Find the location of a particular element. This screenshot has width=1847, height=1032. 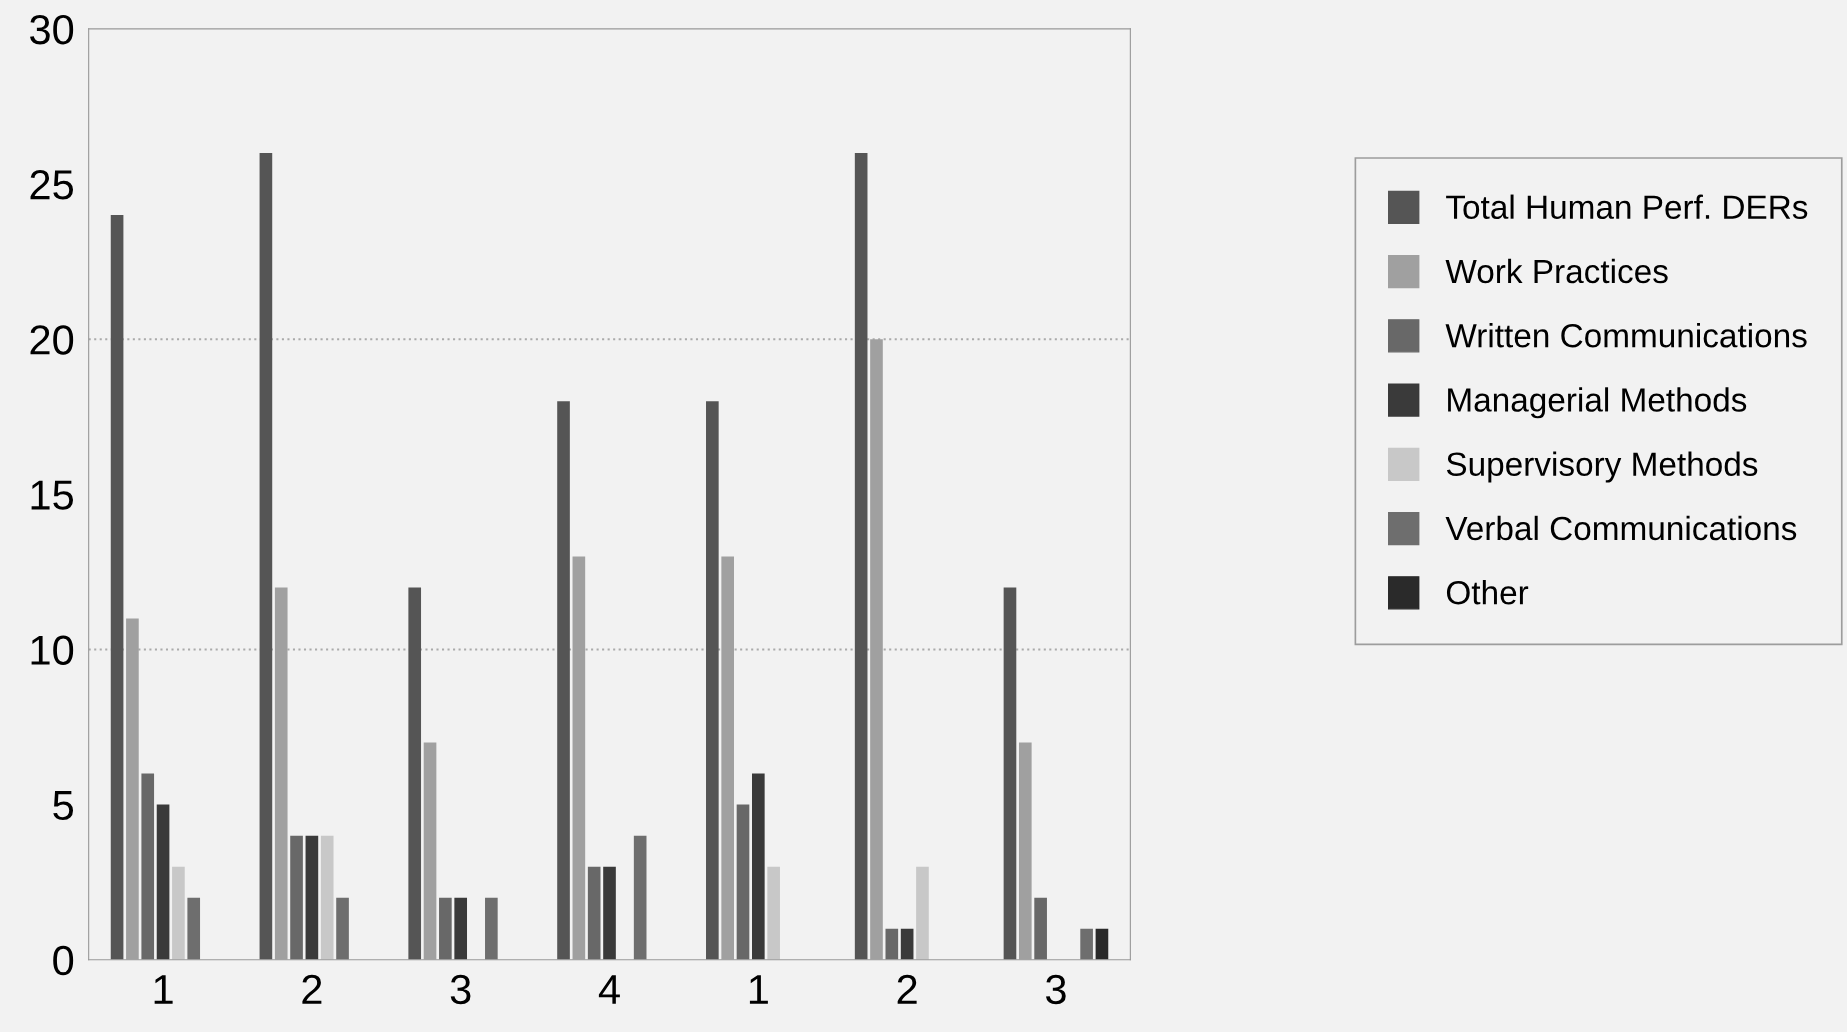

legend-label: Total Human Perf. DERs is located at coordinates (1627, 207).